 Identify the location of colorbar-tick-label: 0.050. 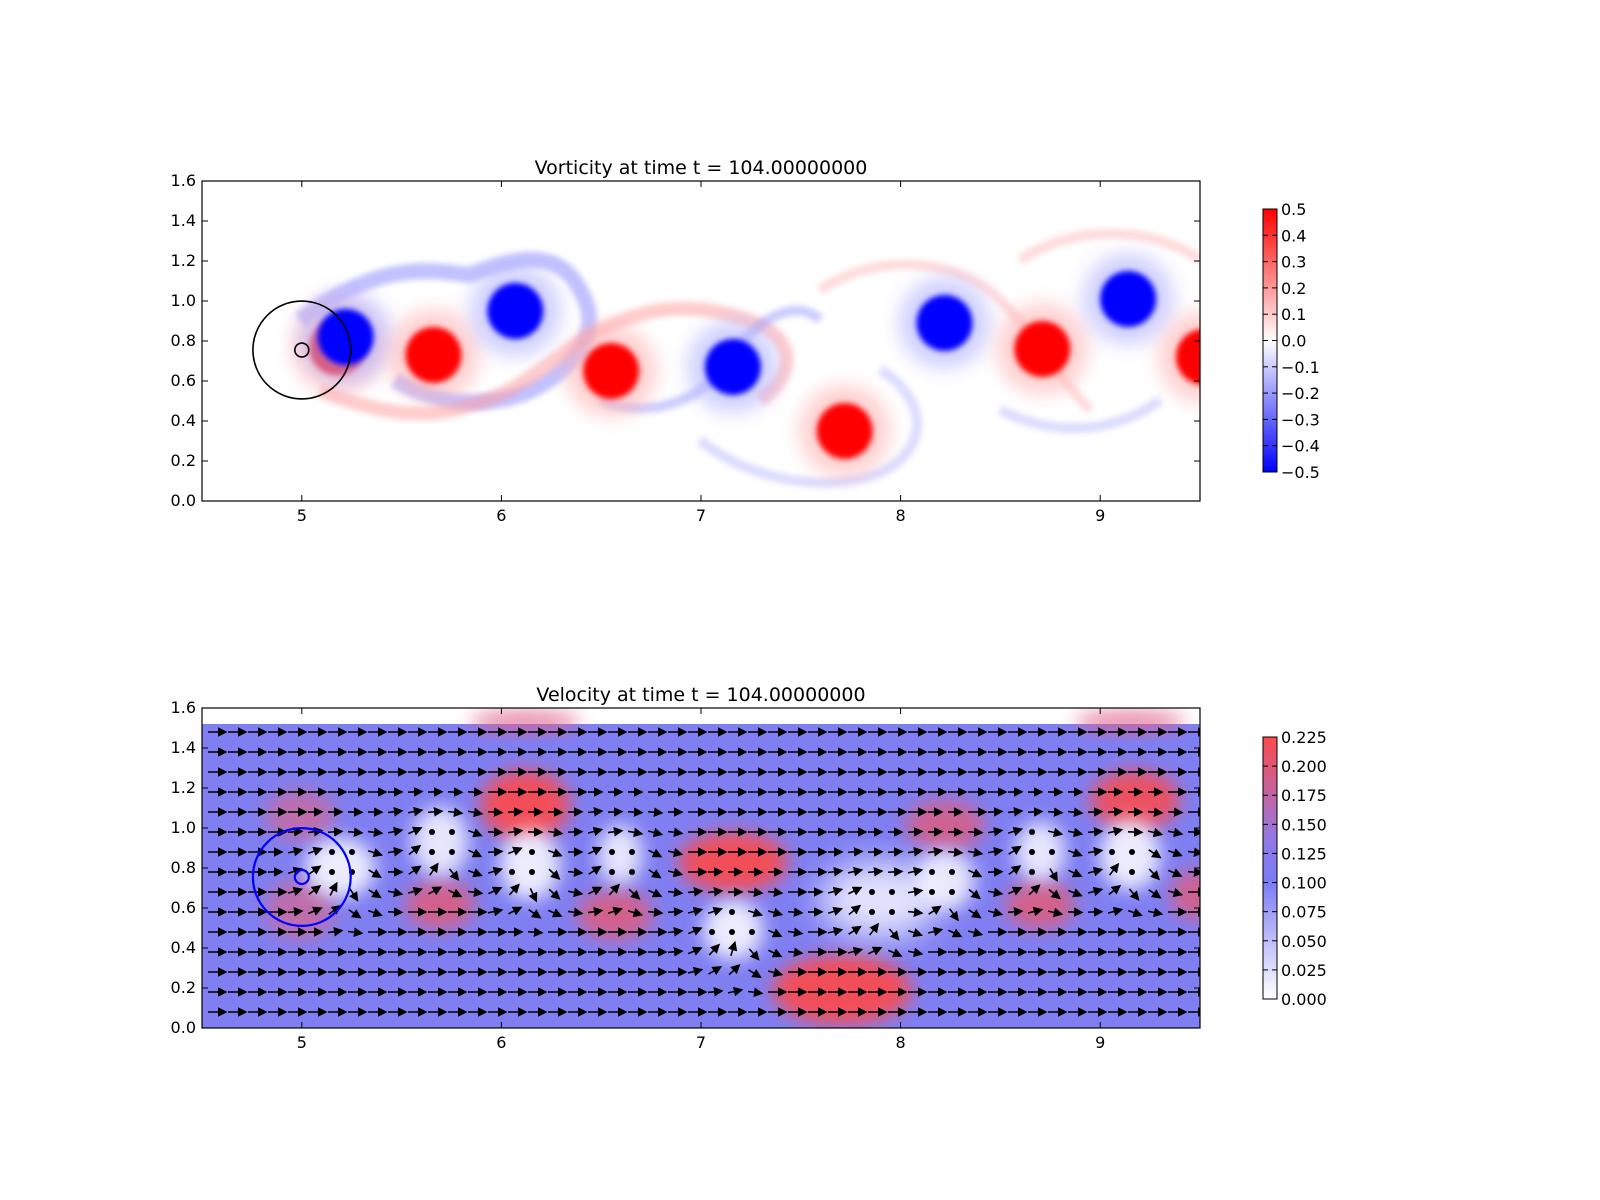
(1304, 941).